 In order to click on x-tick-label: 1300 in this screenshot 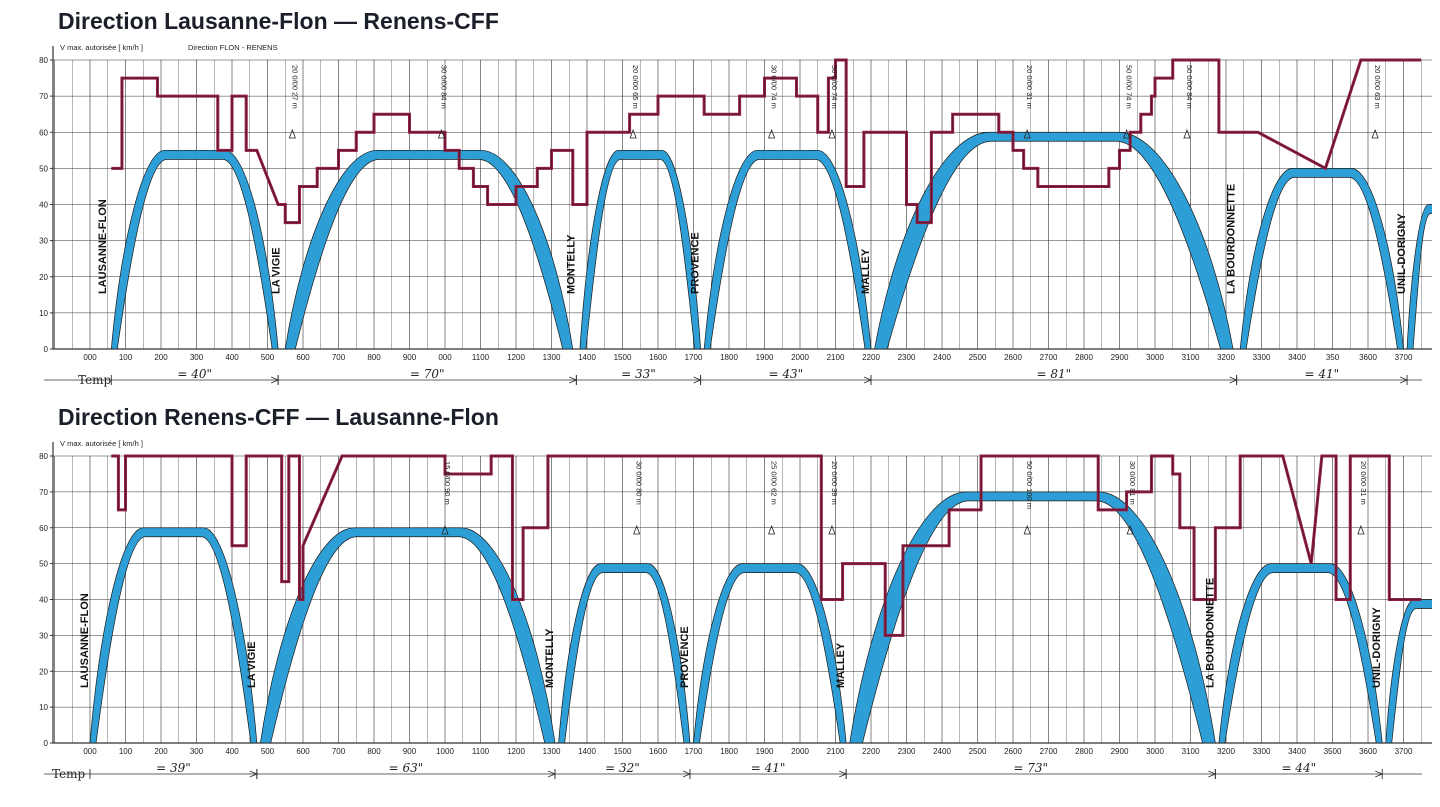, I will do `click(552, 357)`.